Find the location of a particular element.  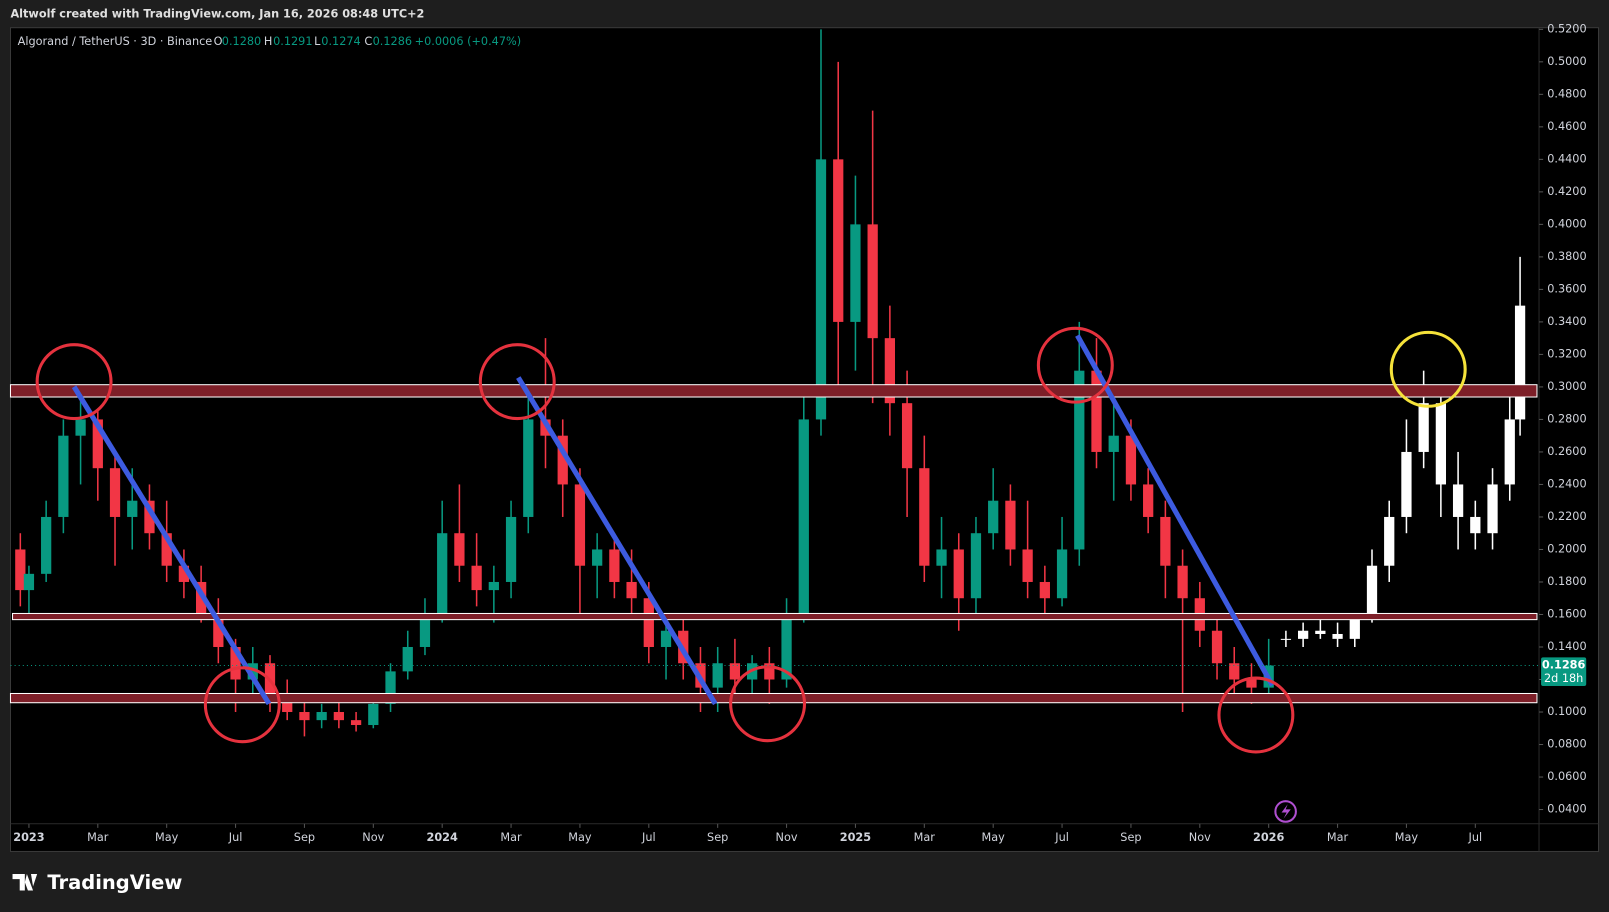

y-tick-label: 0.5200 is located at coordinates (1566, 28).